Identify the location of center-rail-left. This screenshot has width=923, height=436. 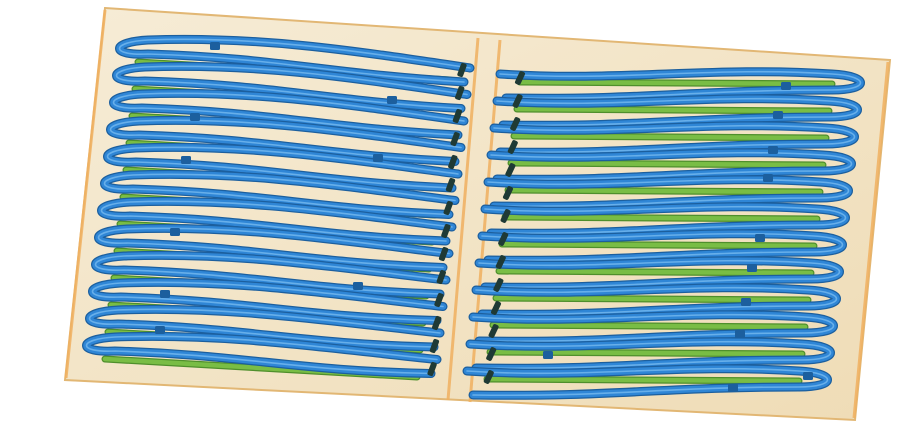
(463, 219).